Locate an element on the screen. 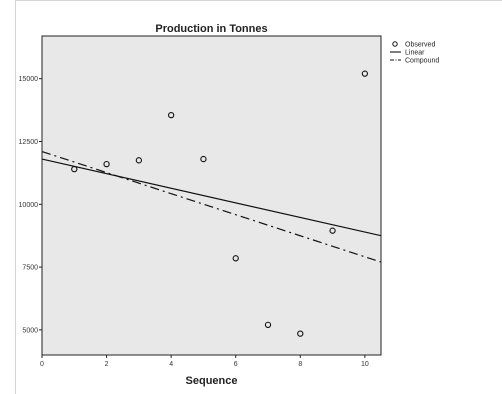 Image resolution: width=502 pixels, height=394 pixels. x-tick-label: 6 is located at coordinates (236, 364).